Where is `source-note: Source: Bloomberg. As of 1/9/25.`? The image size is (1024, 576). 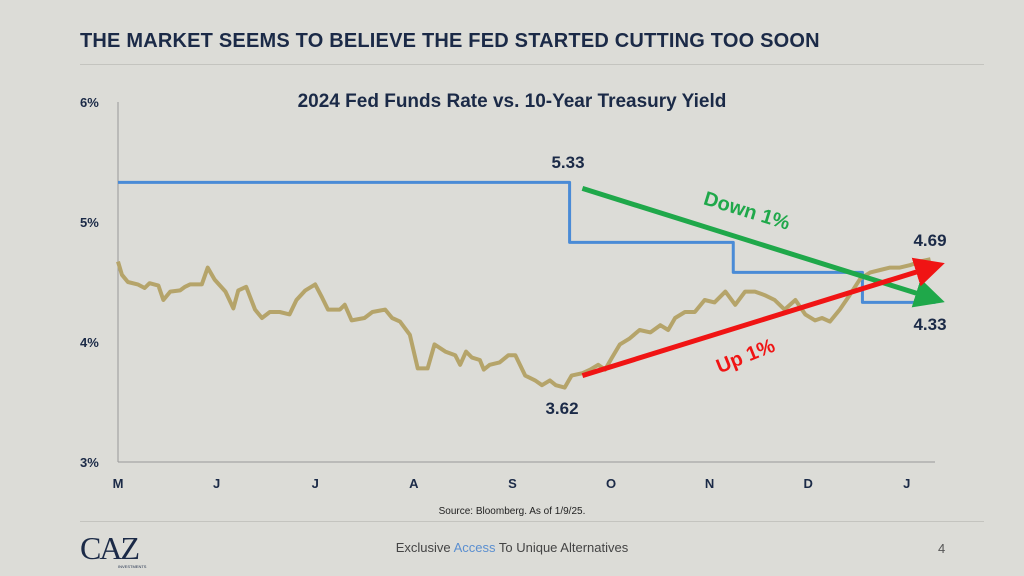 source-note: Source: Bloomberg. As of 1/9/25. is located at coordinates (512, 511).